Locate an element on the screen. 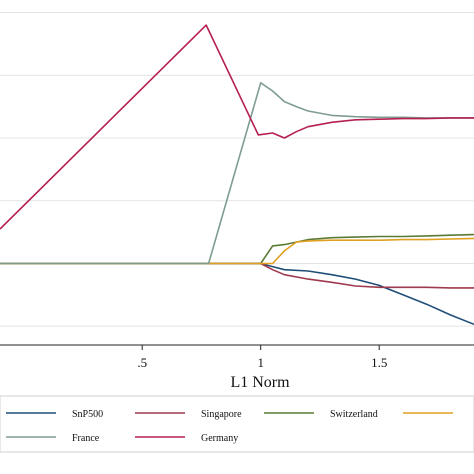 This screenshot has width=474, height=474. legend-item: Germany is located at coordinates (186, 438).